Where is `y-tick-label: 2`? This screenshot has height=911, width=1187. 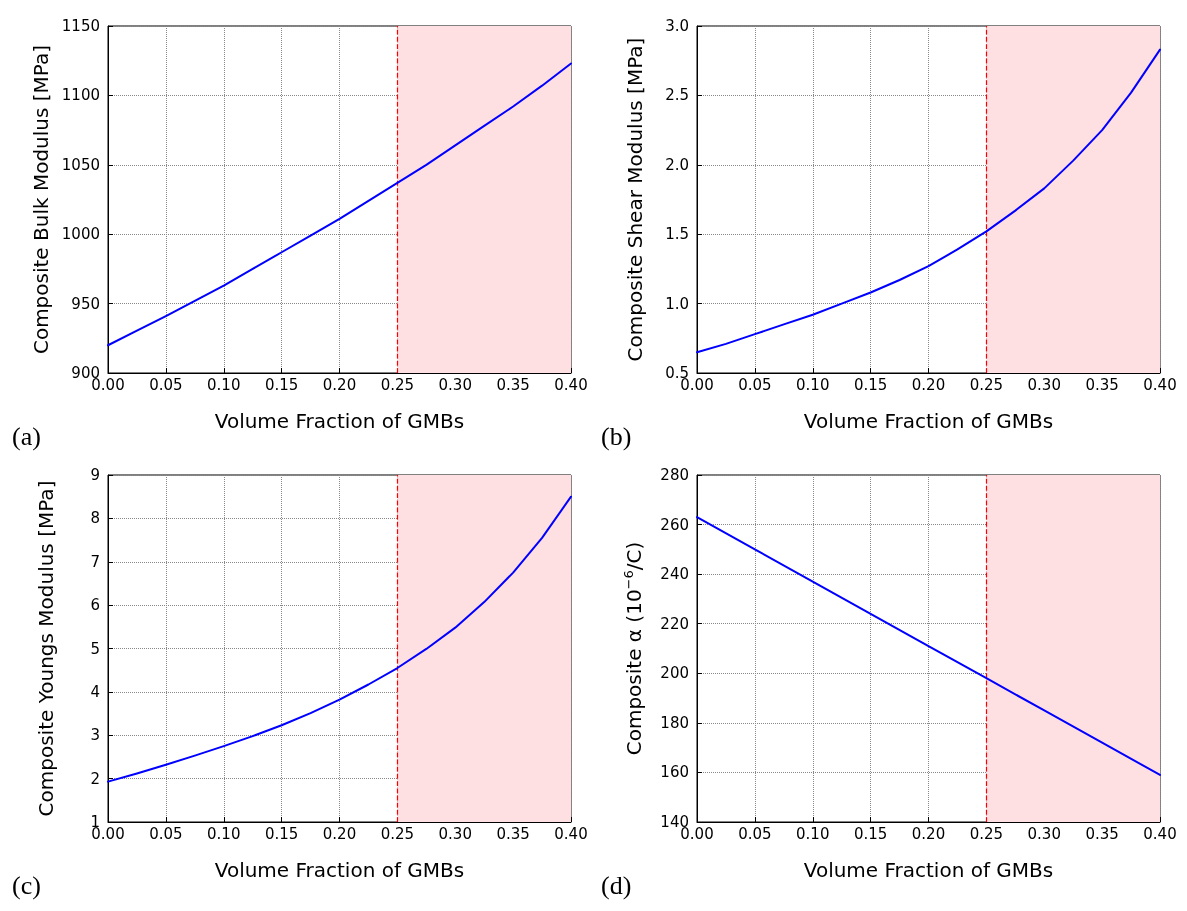
y-tick-label: 2 is located at coordinates (95, 778).